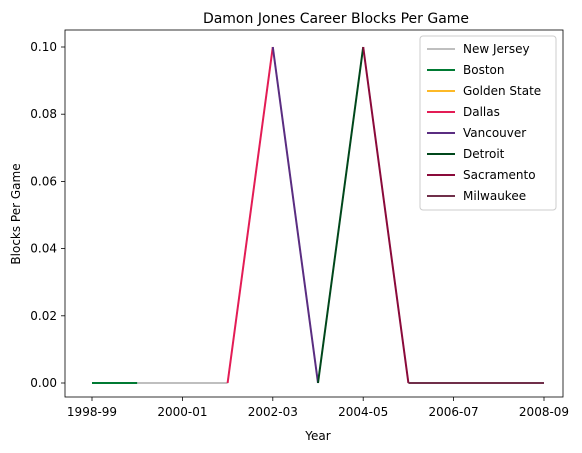 Image resolution: width=582 pixels, height=453 pixels. Describe the element at coordinates (483, 70) in the screenshot. I see `legend-label: Boston` at that location.